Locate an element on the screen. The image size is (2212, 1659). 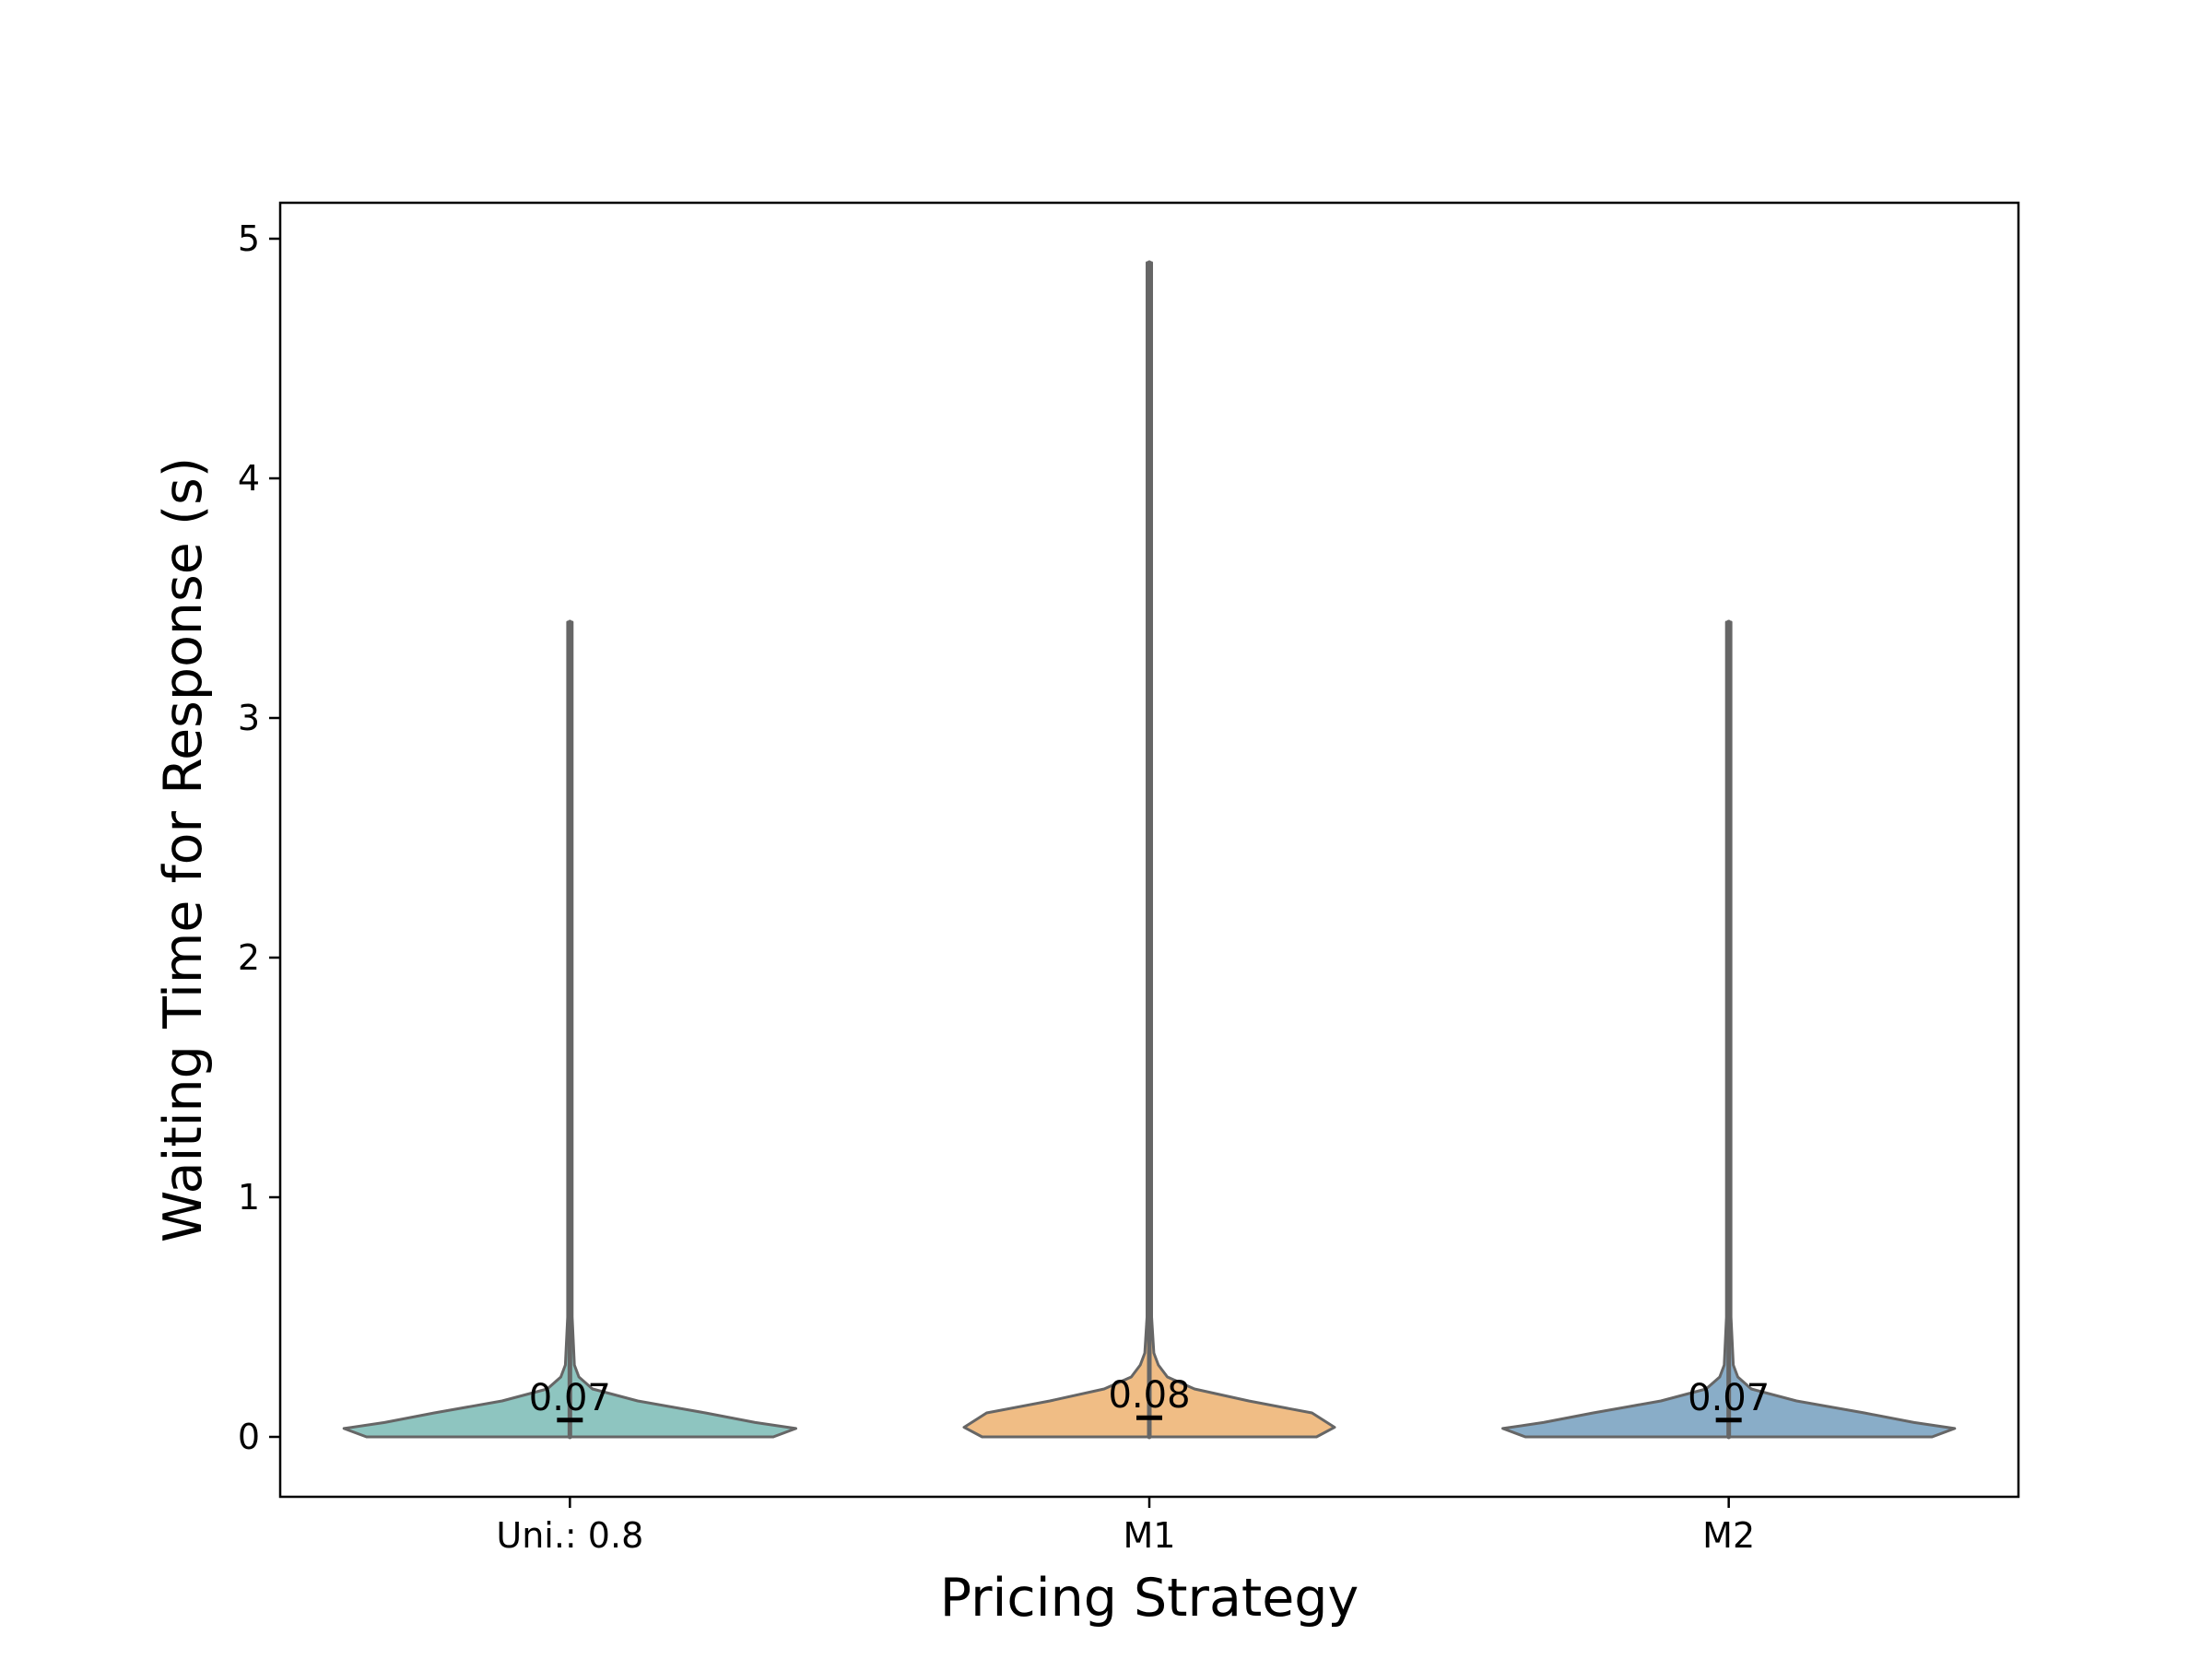
x-tick-label: Uni.: 0.8 is located at coordinates (569, 1535).